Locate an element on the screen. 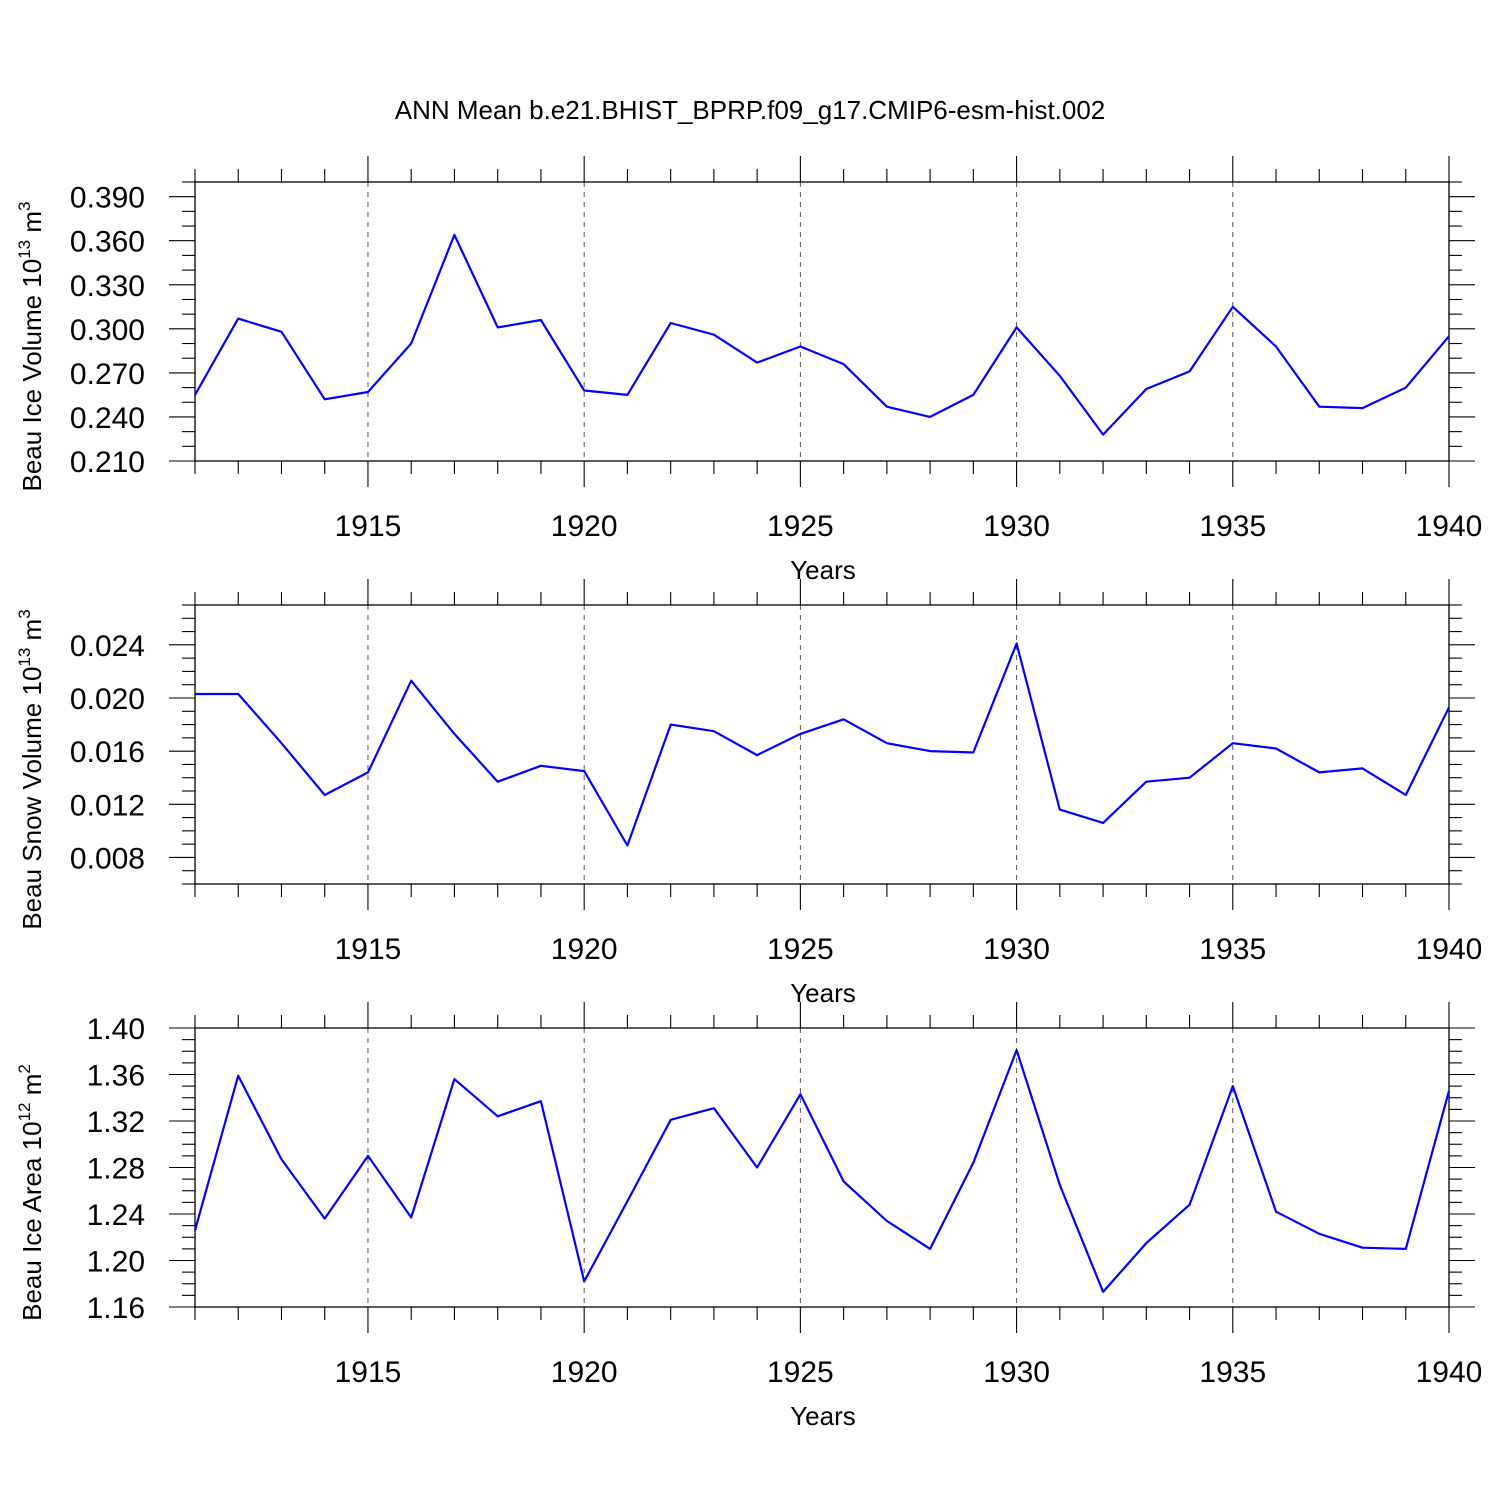  y-tick-label: 0.240 is located at coordinates (107, 418).